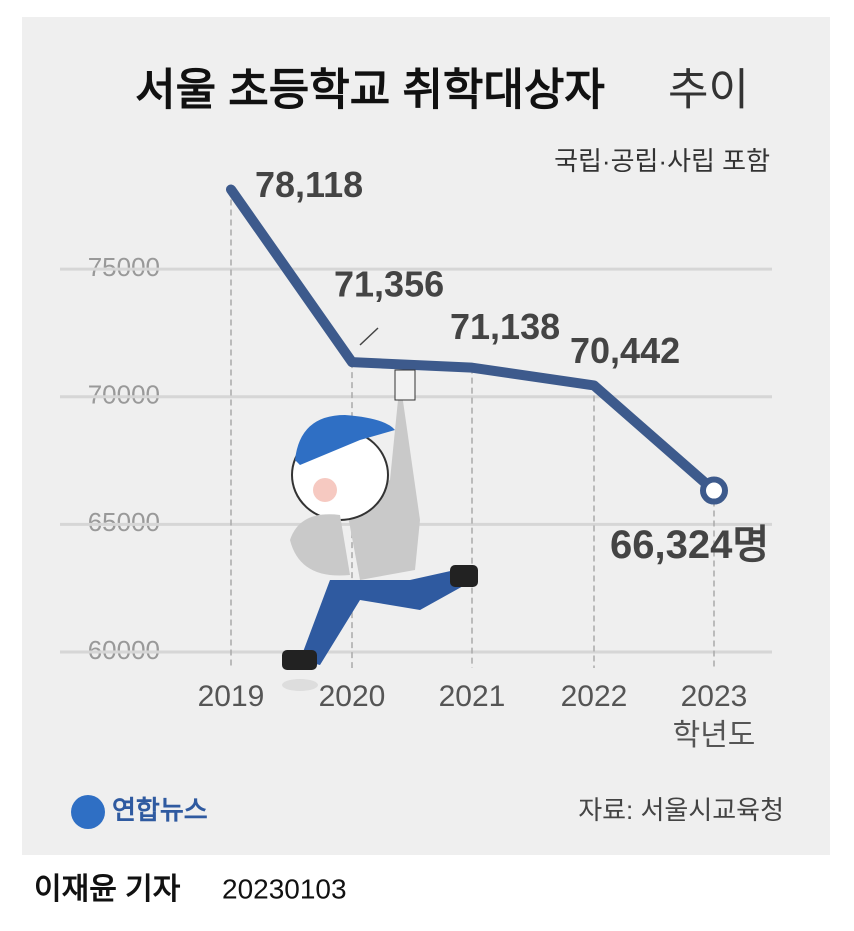  What do you see at coordinates (124, 395) in the screenshot?
I see `y-tick-label: 70000` at bounding box center [124, 395].